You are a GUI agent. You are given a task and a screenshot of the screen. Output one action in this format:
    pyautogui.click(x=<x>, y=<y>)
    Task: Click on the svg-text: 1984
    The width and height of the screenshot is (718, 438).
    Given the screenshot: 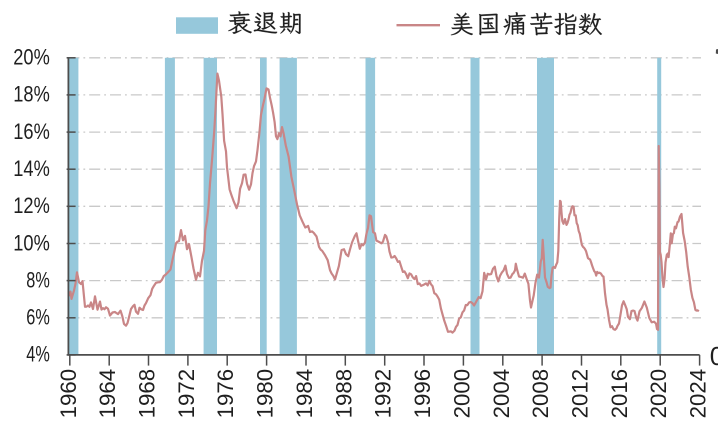 What is the action you would take?
    pyautogui.click(x=304, y=394)
    